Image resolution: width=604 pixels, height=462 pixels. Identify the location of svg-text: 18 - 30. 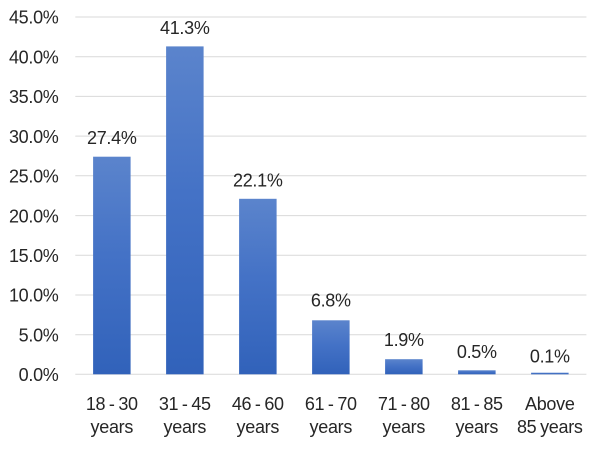
(112, 404).